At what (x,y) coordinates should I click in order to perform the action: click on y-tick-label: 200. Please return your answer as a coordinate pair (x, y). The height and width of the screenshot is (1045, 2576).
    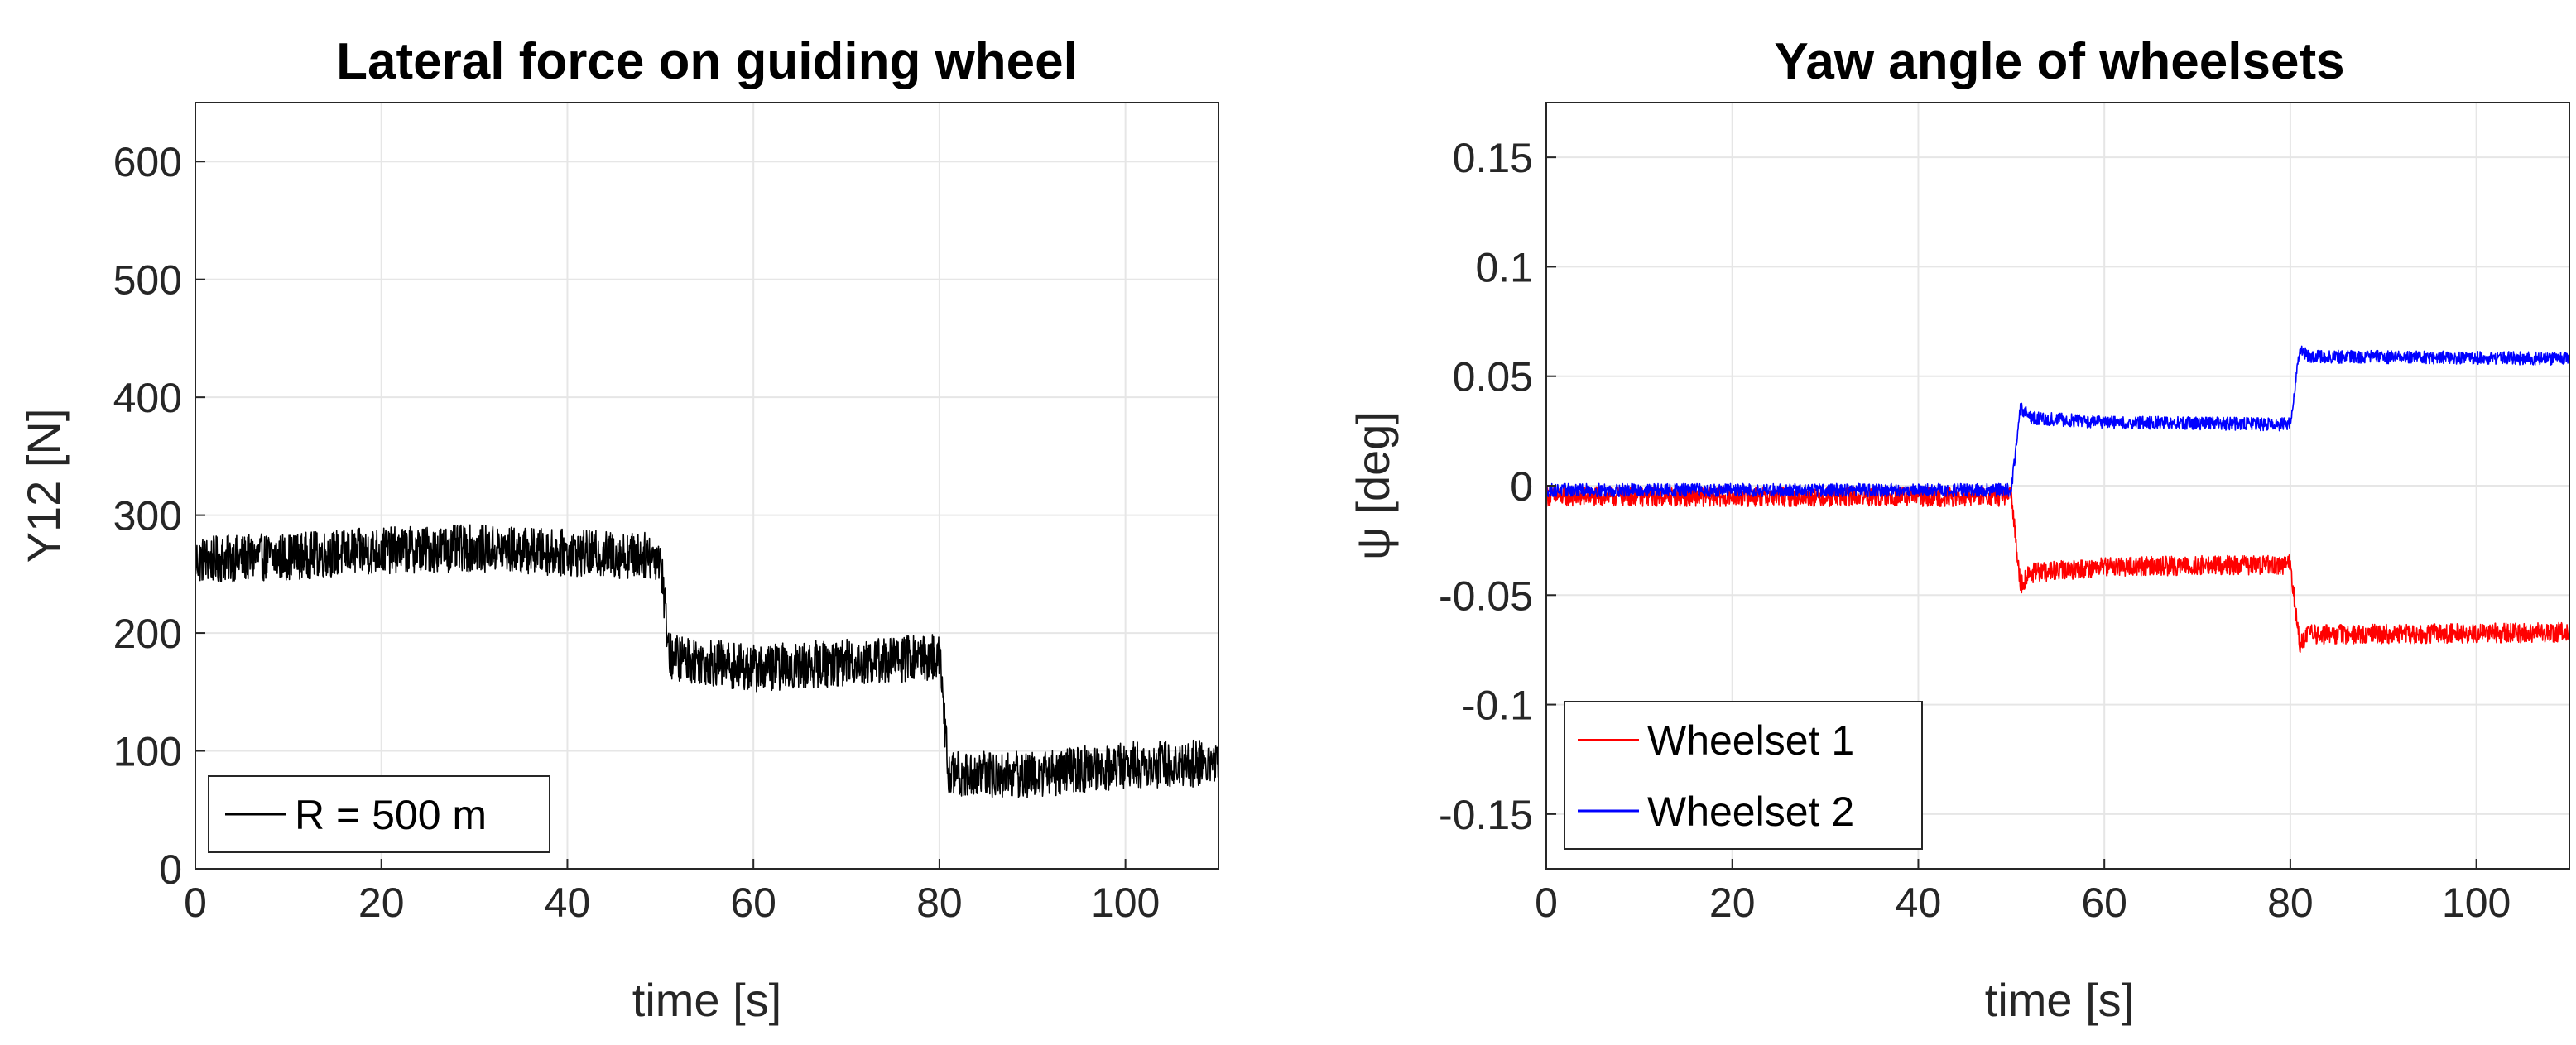
    Looking at the image, I should click on (147, 634).